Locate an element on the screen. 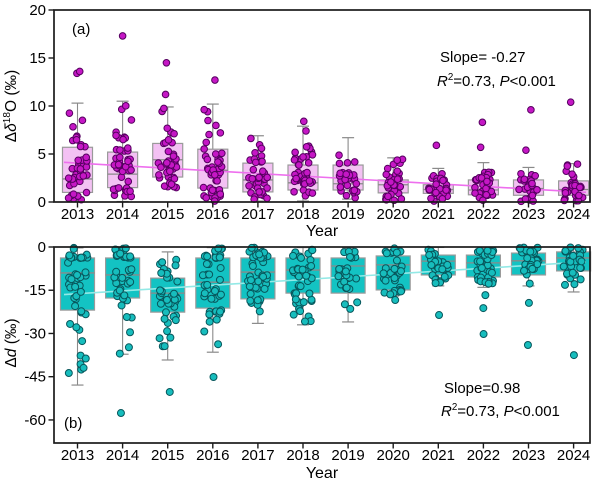  x-tick-label: 2015 is located at coordinates (167, 455).